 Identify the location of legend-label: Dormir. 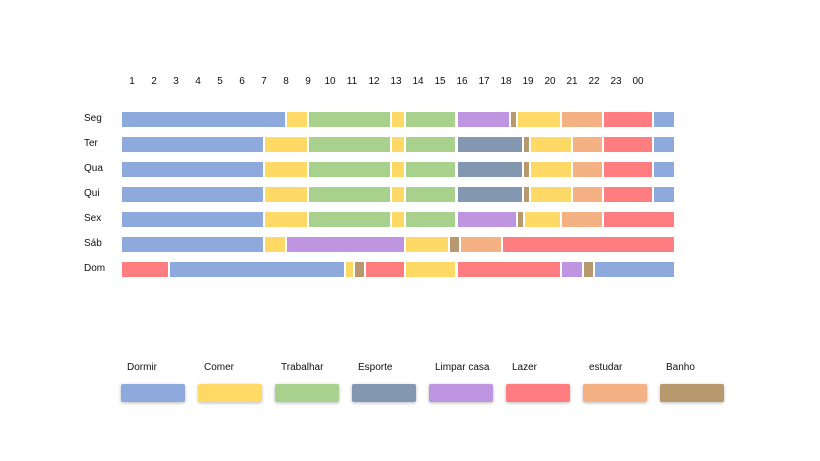
(142, 367).